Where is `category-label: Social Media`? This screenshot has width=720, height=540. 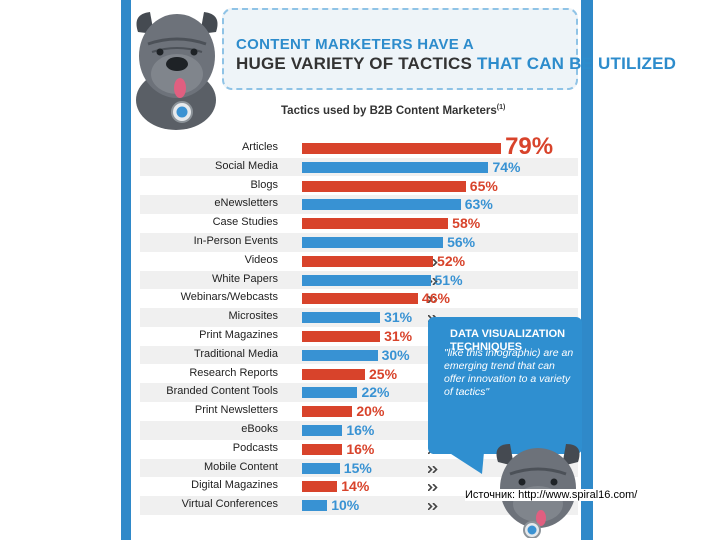
category-label: Social Media is located at coordinates (246, 165).